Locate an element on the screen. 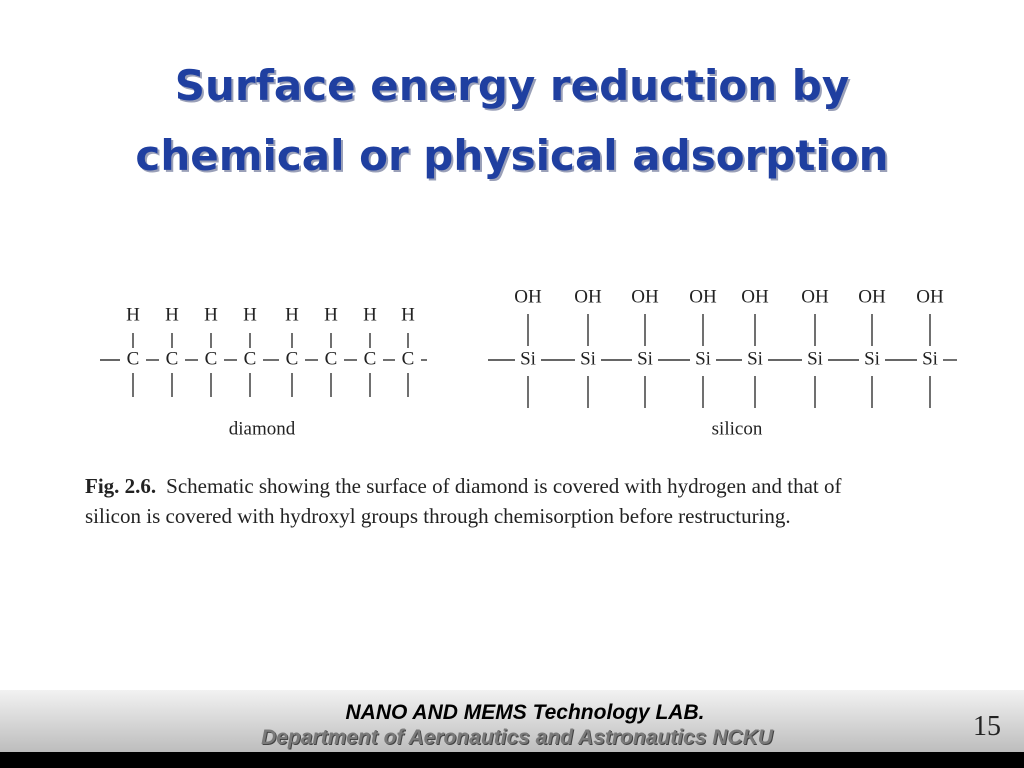  footer-lab: NANO AND MEMS Technology LAB. is located at coordinates (525, 712).